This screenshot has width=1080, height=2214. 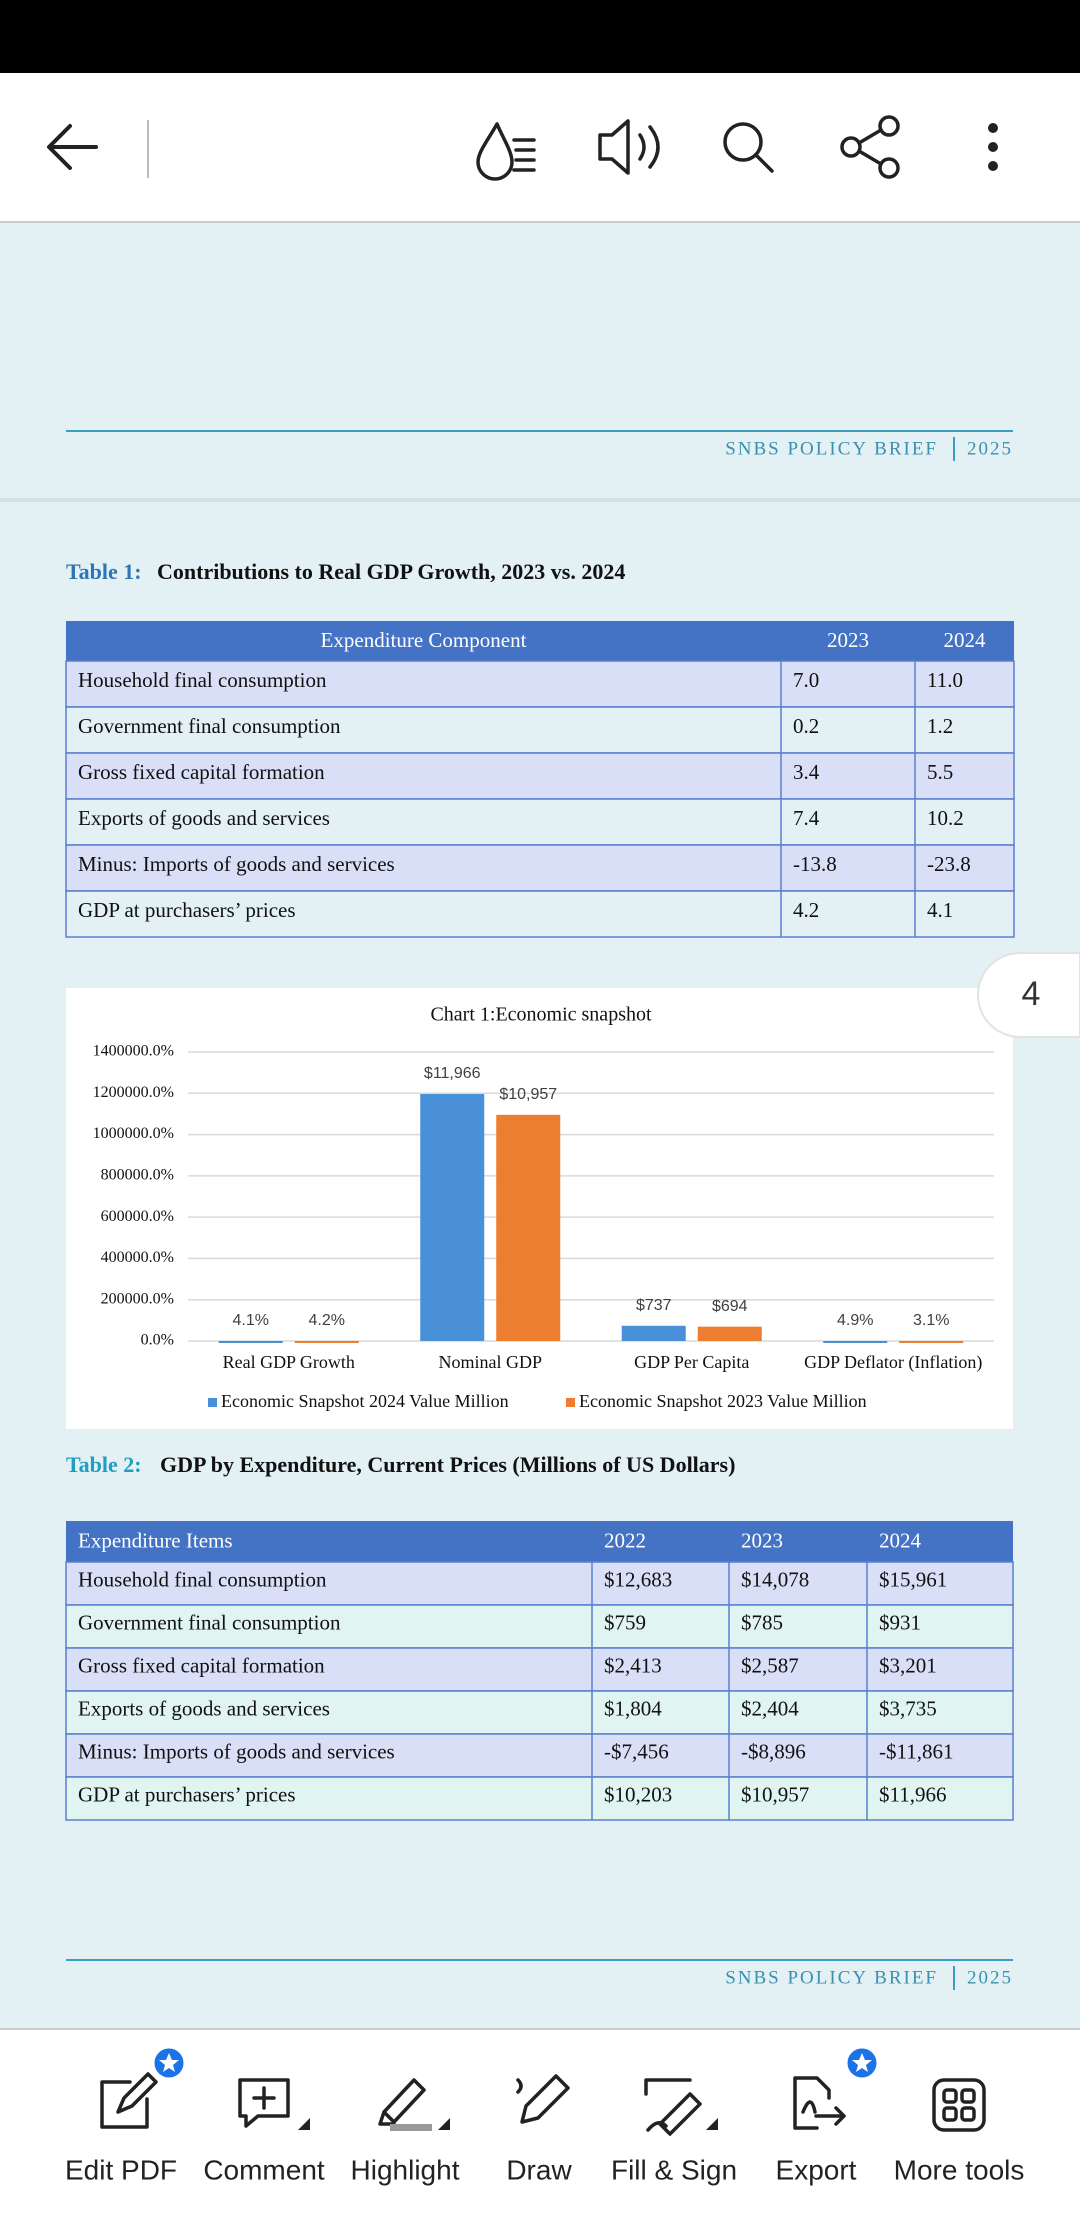 I want to click on y-tick-label: 400000.0%, so click(x=137, y=1257).